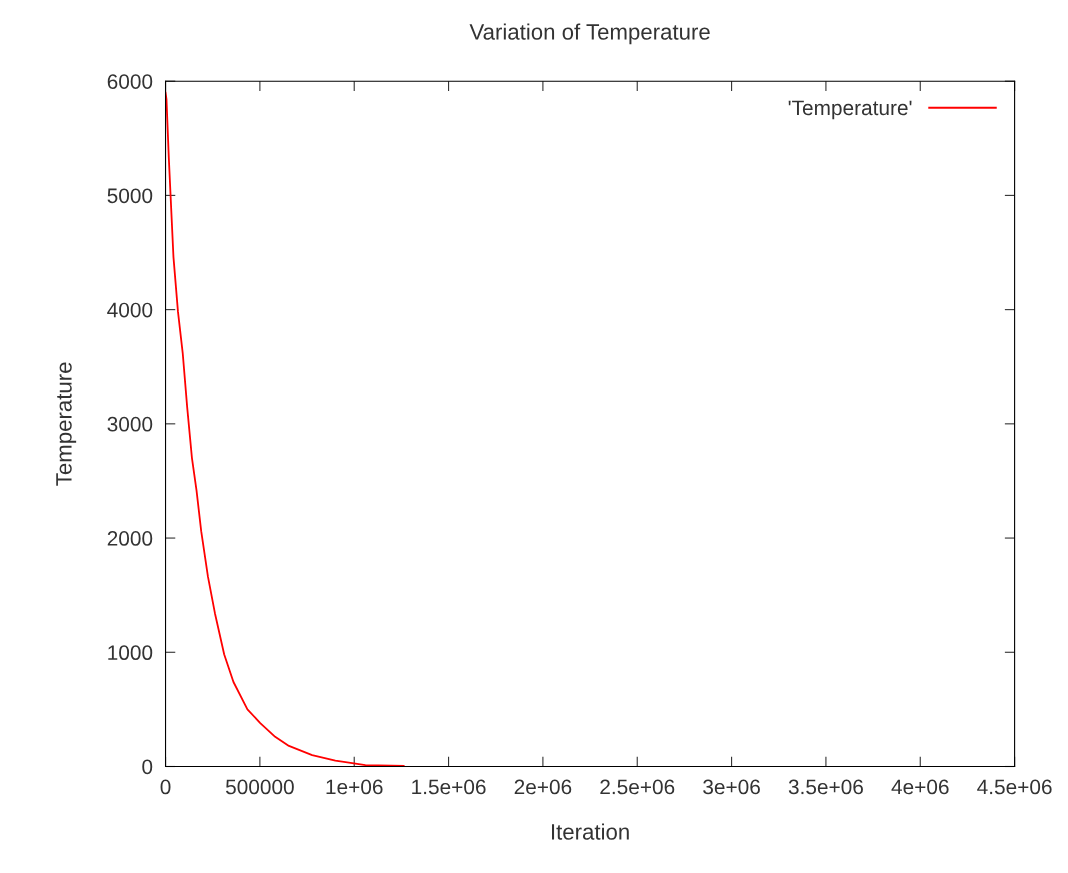 The height and width of the screenshot is (873, 1068). What do you see at coordinates (259, 787) in the screenshot?
I see `x-tick-label: 500000` at bounding box center [259, 787].